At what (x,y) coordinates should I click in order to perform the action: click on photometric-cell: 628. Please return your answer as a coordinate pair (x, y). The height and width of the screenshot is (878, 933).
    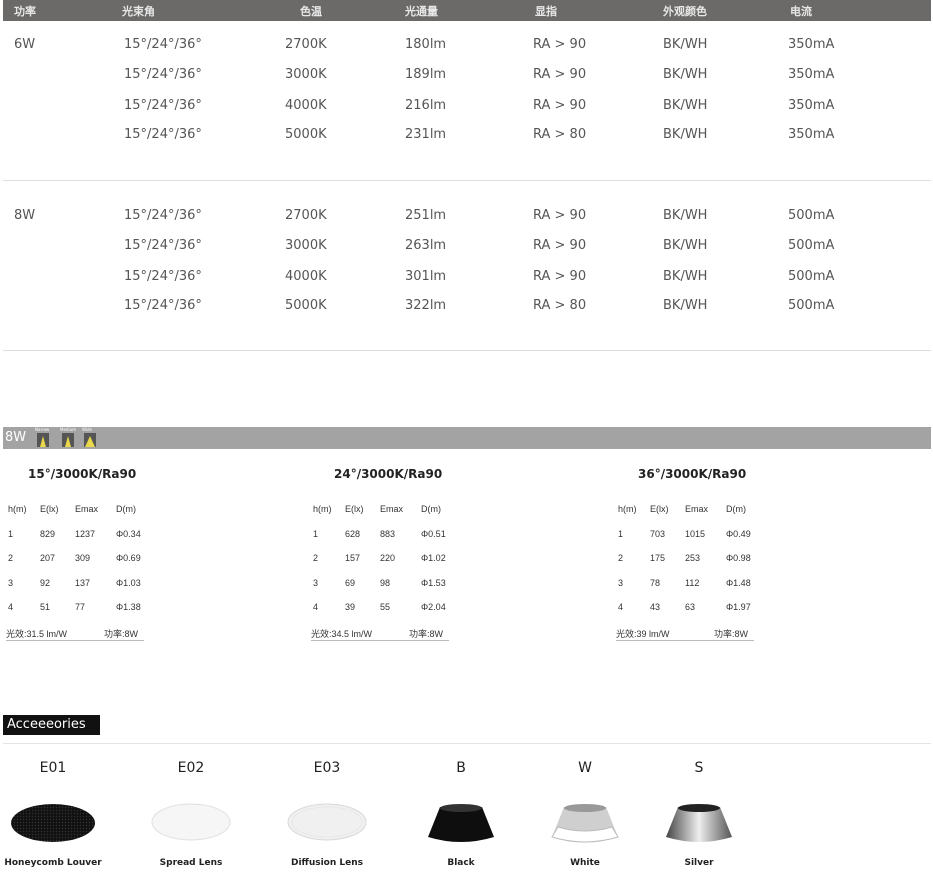
    Looking at the image, I should click on (353, 534).